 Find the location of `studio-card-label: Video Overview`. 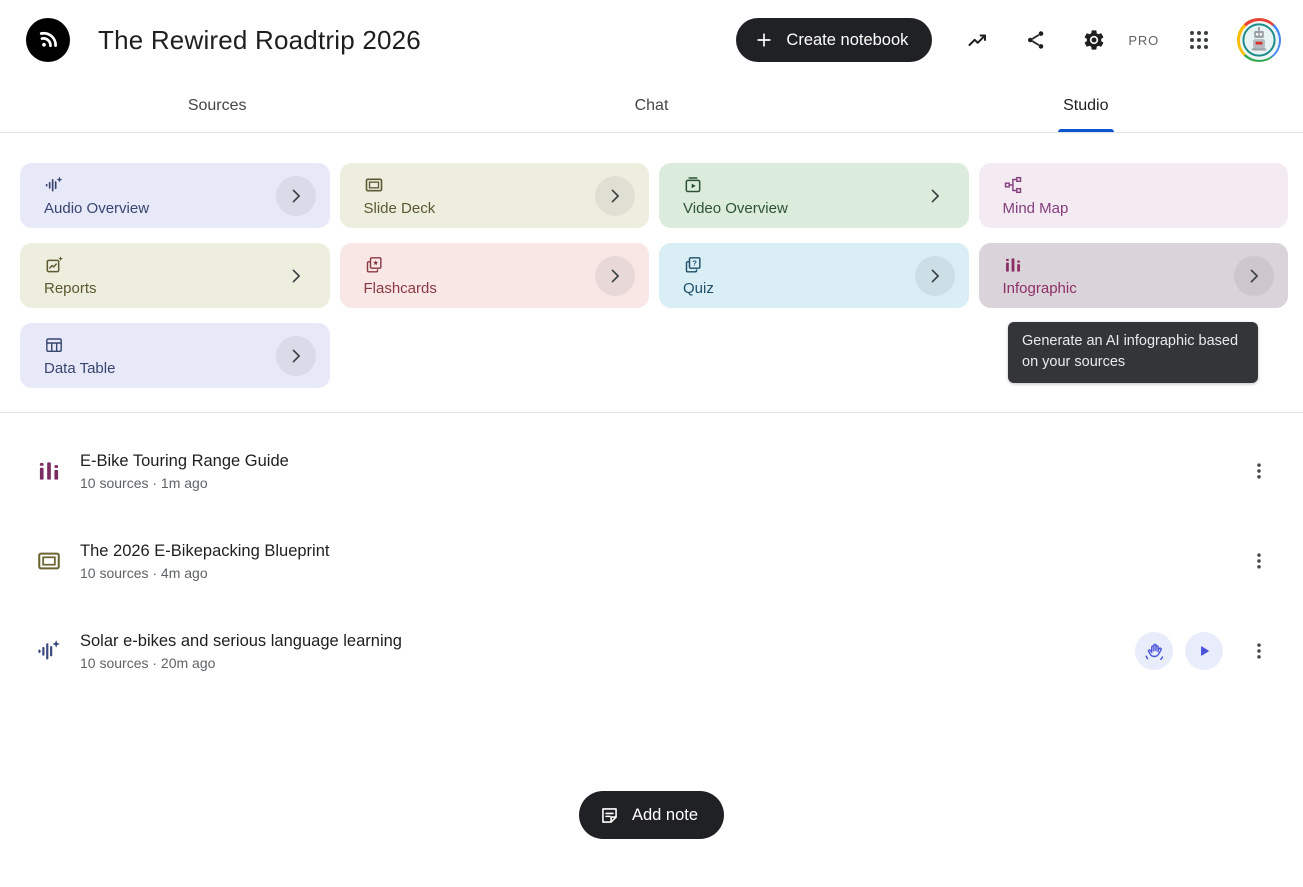

studio-card-label: Video Overview is located at coordinates (735, 208).